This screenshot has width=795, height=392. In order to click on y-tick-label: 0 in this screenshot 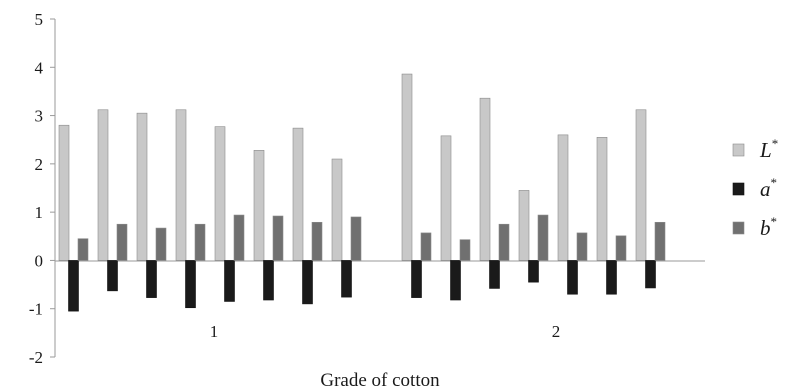, I will do `click(39, 260)`.